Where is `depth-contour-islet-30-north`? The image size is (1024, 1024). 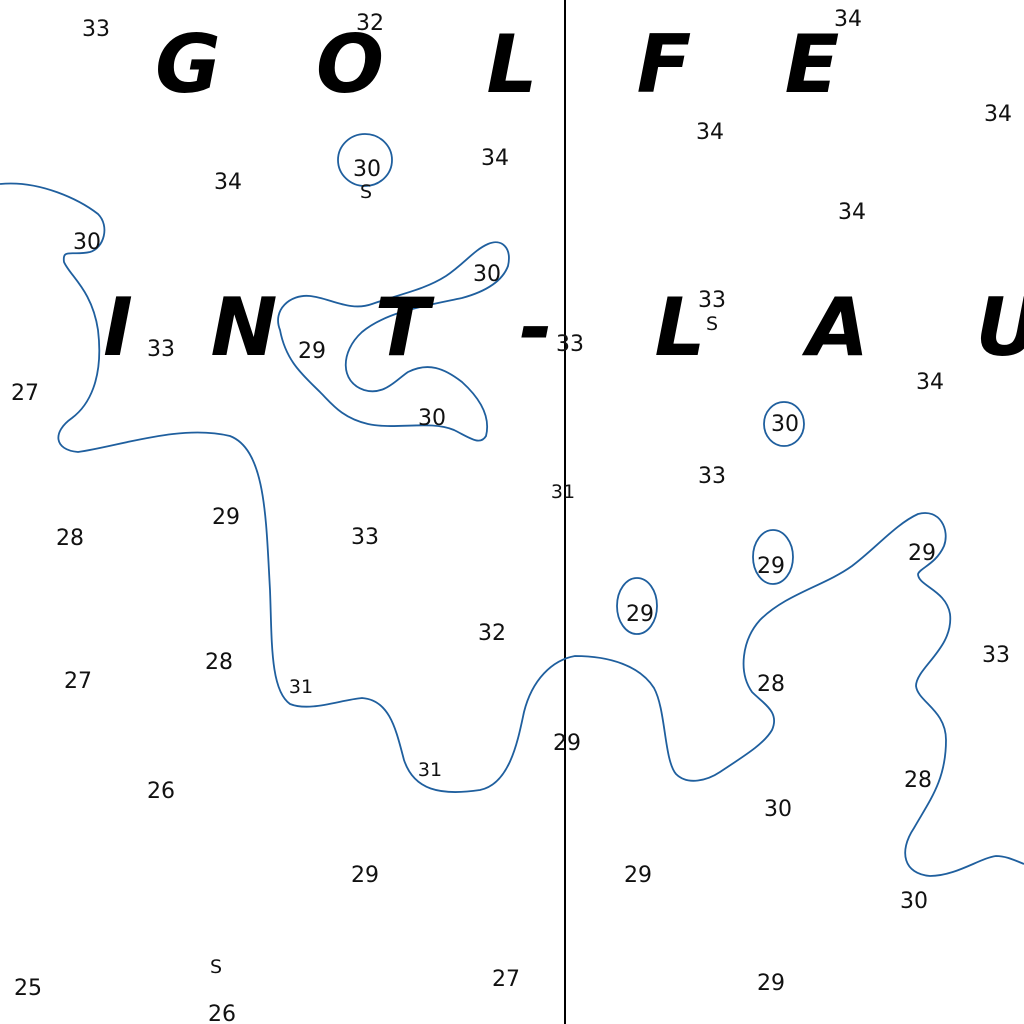 depth-contour-islet-30-north is located at coordinates (365, 160).